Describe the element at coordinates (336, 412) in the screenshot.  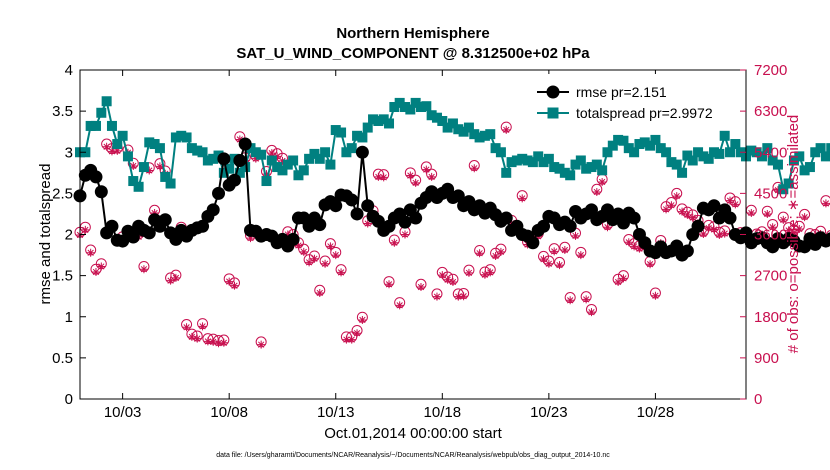
I see `x-tick-label: 10/13` at that location.